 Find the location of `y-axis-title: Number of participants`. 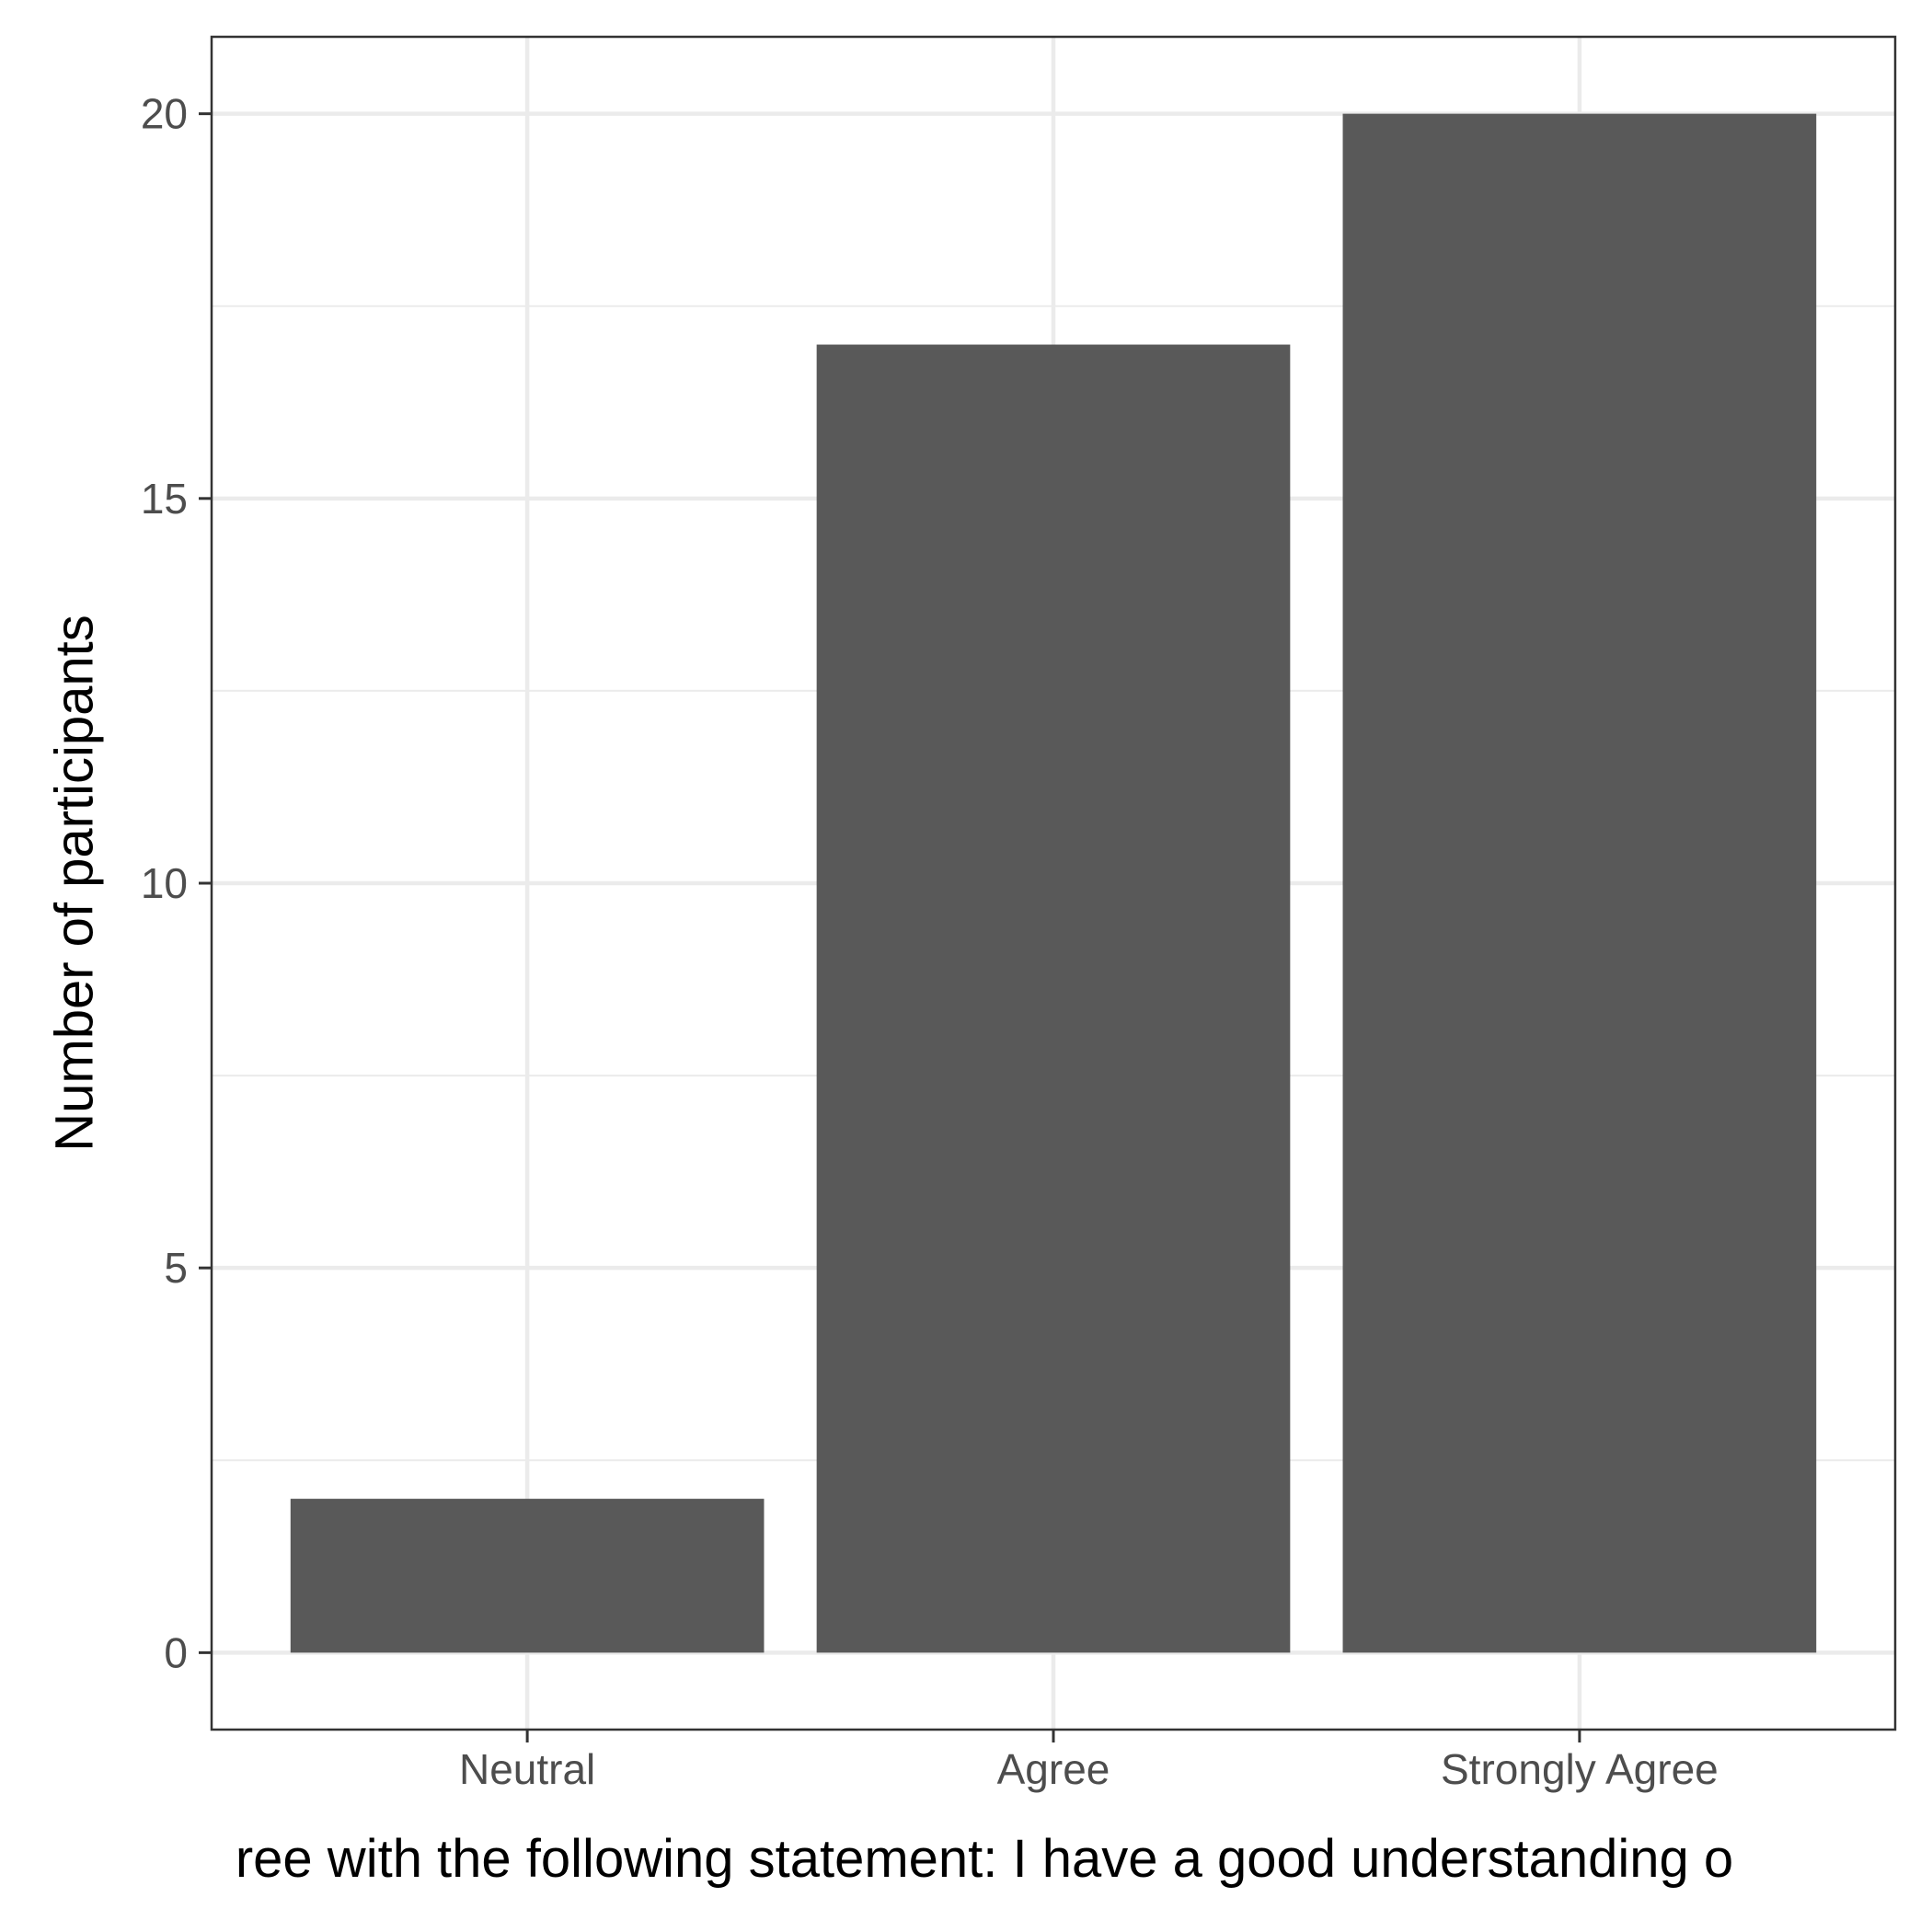

y-axis-title: Number of participants is located at coordinates (74, 883).